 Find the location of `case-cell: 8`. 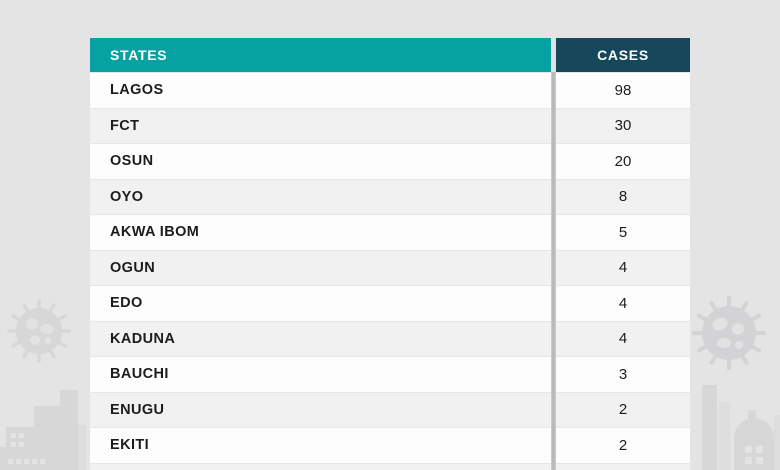

case-cell: 8 is located at coordinates (623, 196).